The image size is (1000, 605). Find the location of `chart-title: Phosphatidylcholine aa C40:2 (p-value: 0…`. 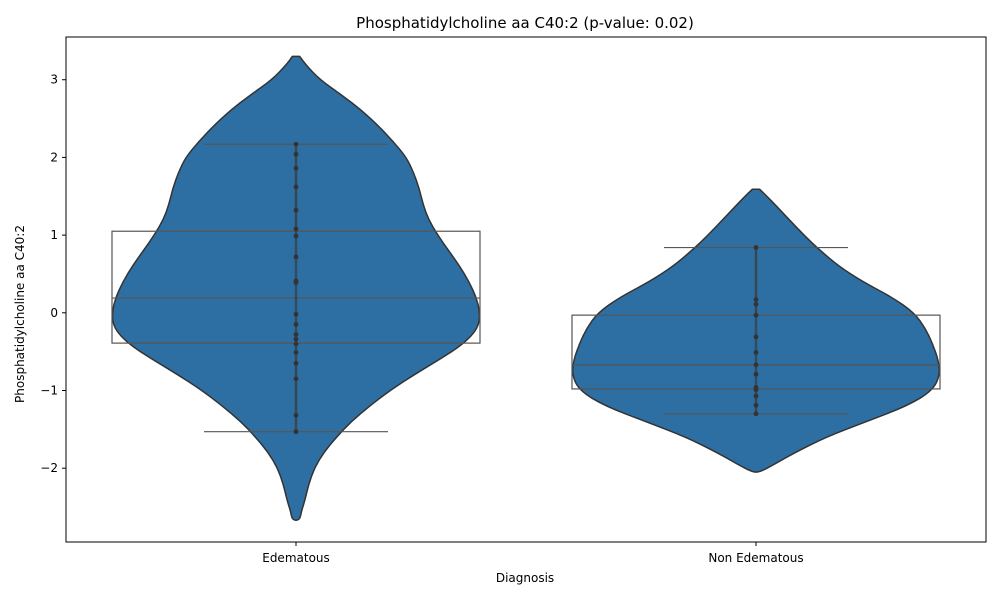

chart-title: Phosphatidylcholine aa C40:2 (p-value: 0… is located at coordinates (525, 23).